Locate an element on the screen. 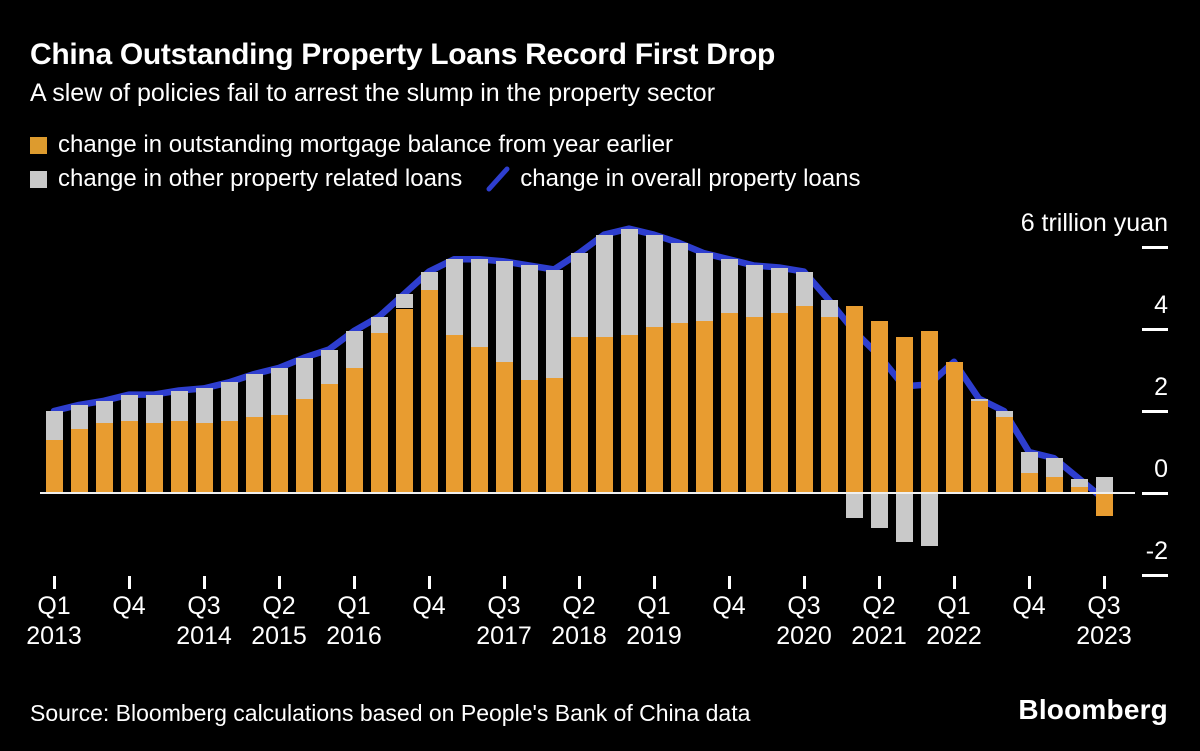  x-axis-year-label: 2013 is located at coordinates (54, 636).